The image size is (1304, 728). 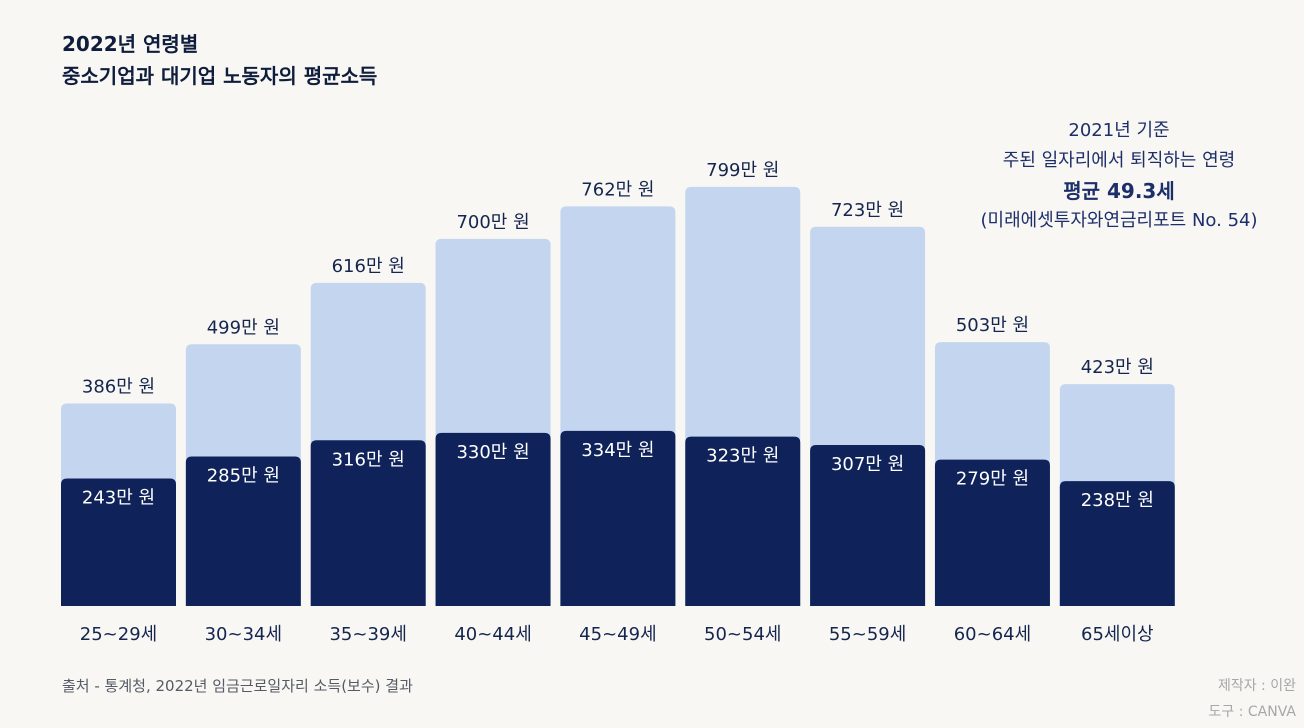 I want to click on annotation-line-4: (미래에셋투자와연금리포트 No. 54), so click(x=1119, y=220).